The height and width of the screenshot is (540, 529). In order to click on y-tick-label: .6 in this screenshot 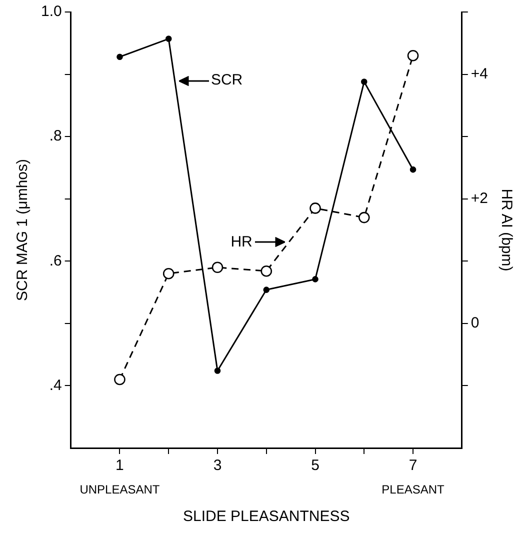, I will do `click(55, 261)`.